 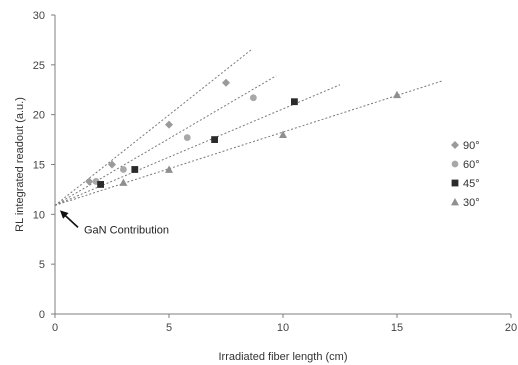 I want to click on x-tick-label: 20, so click(x=511, y=328).